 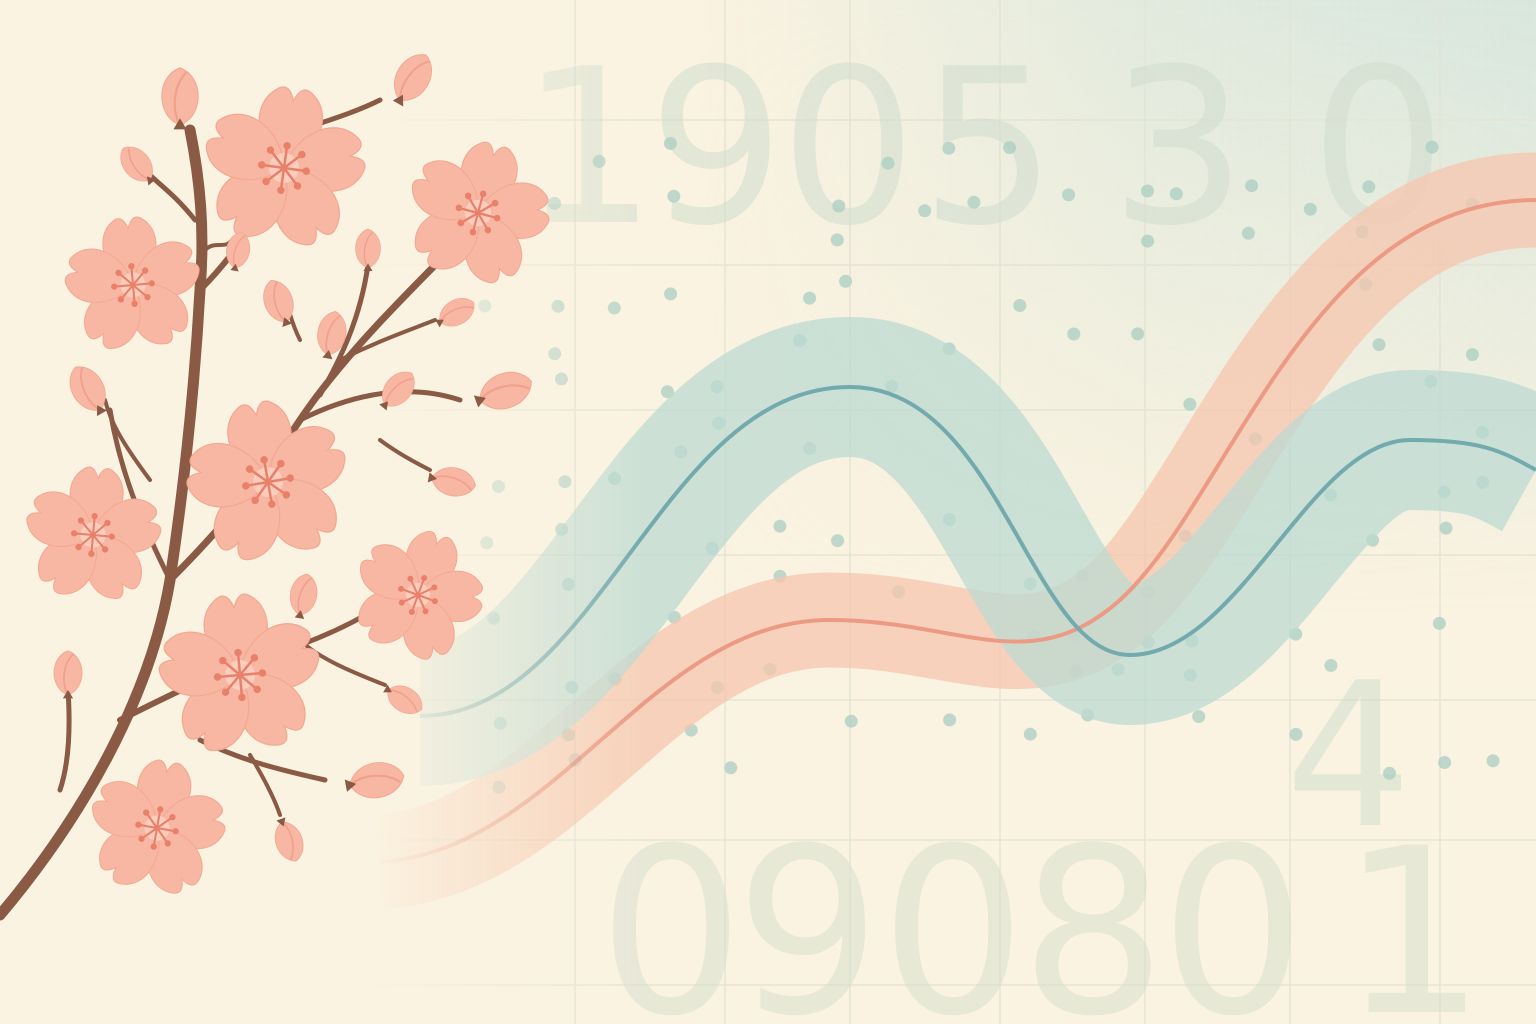 What do you see at coordinates (1348, 756) in the screenshot?
I see `side-digit: 4` at bounding box center [1348, 756].